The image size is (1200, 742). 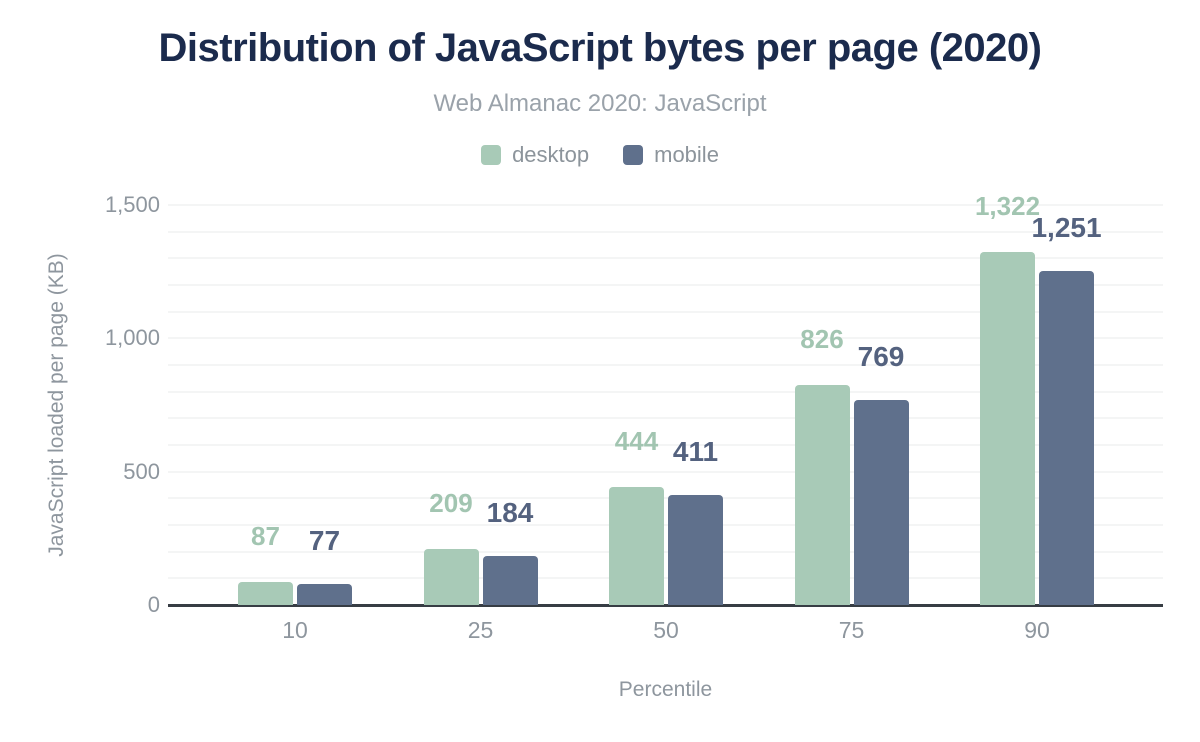 What do you see at coordinates (1037, 630) in the screenshot?
I see `x-tick-90: 90` at bounding box center [1037, 630].